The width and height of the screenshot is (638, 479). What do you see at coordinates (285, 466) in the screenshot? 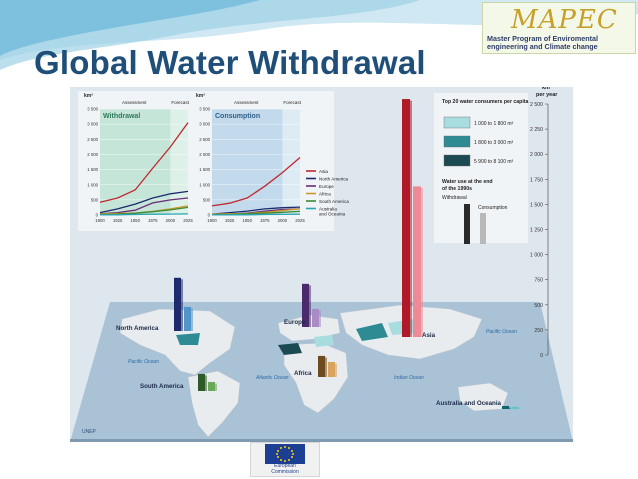
I see `eu-text-line1: European` at bounding box center [285, 466].